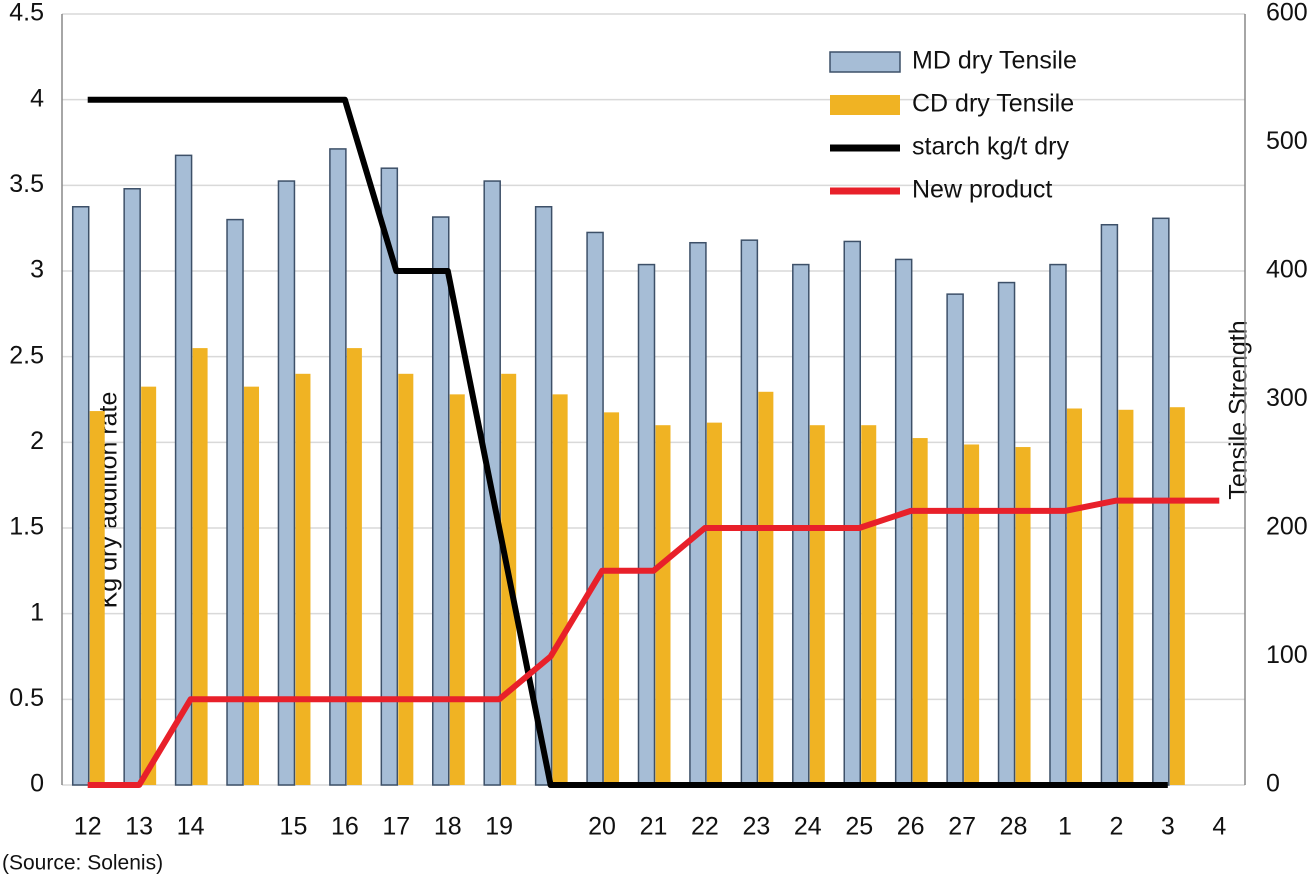 This screenshot has width=1314, height=881. What do you see at coordinates (345, 827) in the screenshot?
I see `x-tick-label: 16` at bounding box center [345, 827].